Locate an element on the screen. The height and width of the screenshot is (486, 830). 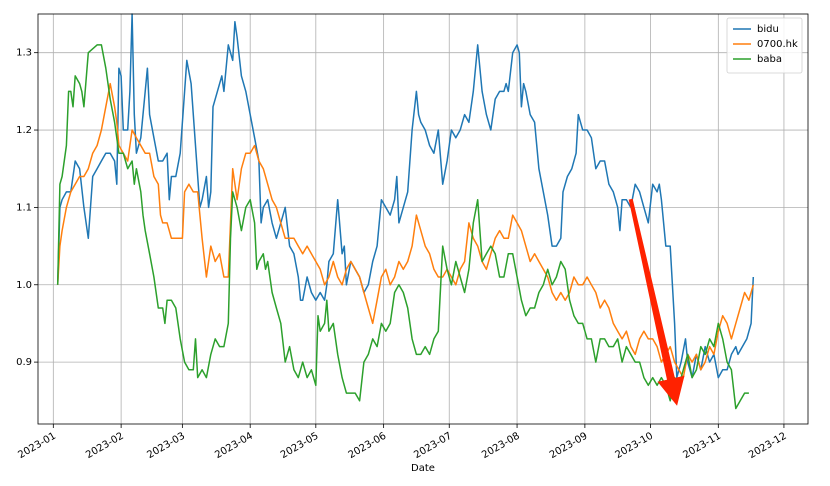
annotations is located at coordinates (656, 302).